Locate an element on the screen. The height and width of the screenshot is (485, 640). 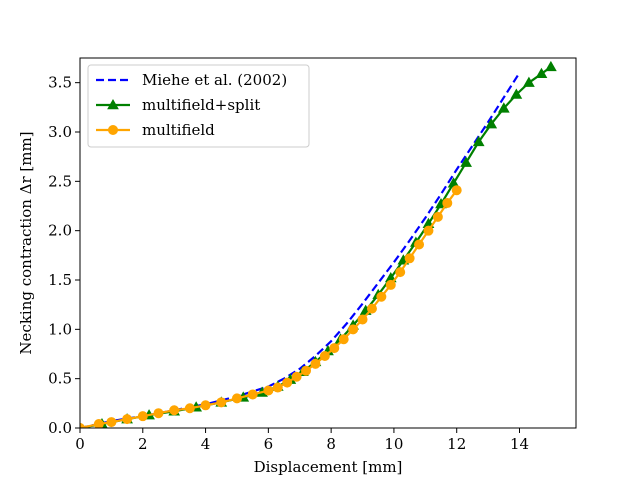
y-tick-label: 1.5 is located at coordinates (60, 280).